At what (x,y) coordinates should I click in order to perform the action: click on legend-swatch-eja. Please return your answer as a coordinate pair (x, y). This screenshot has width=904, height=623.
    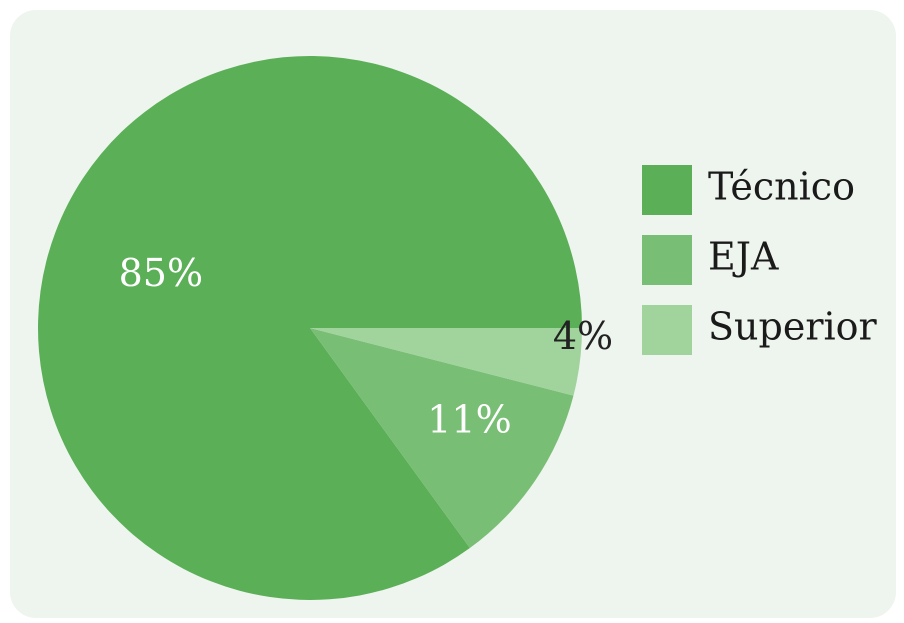
    Looking at the image, I should click on (667, 260).